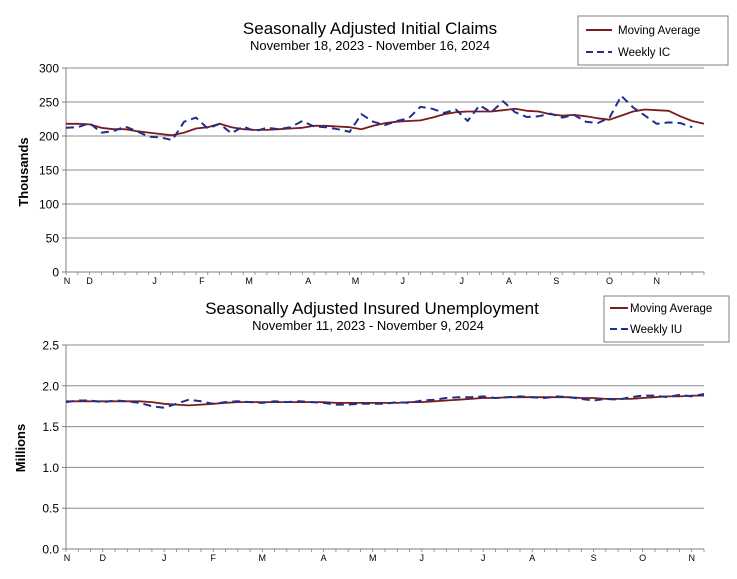 Image resolution: width=737 pixels, height=579 pixels. I want to click on chart1-legend-box, so click(653, 40).